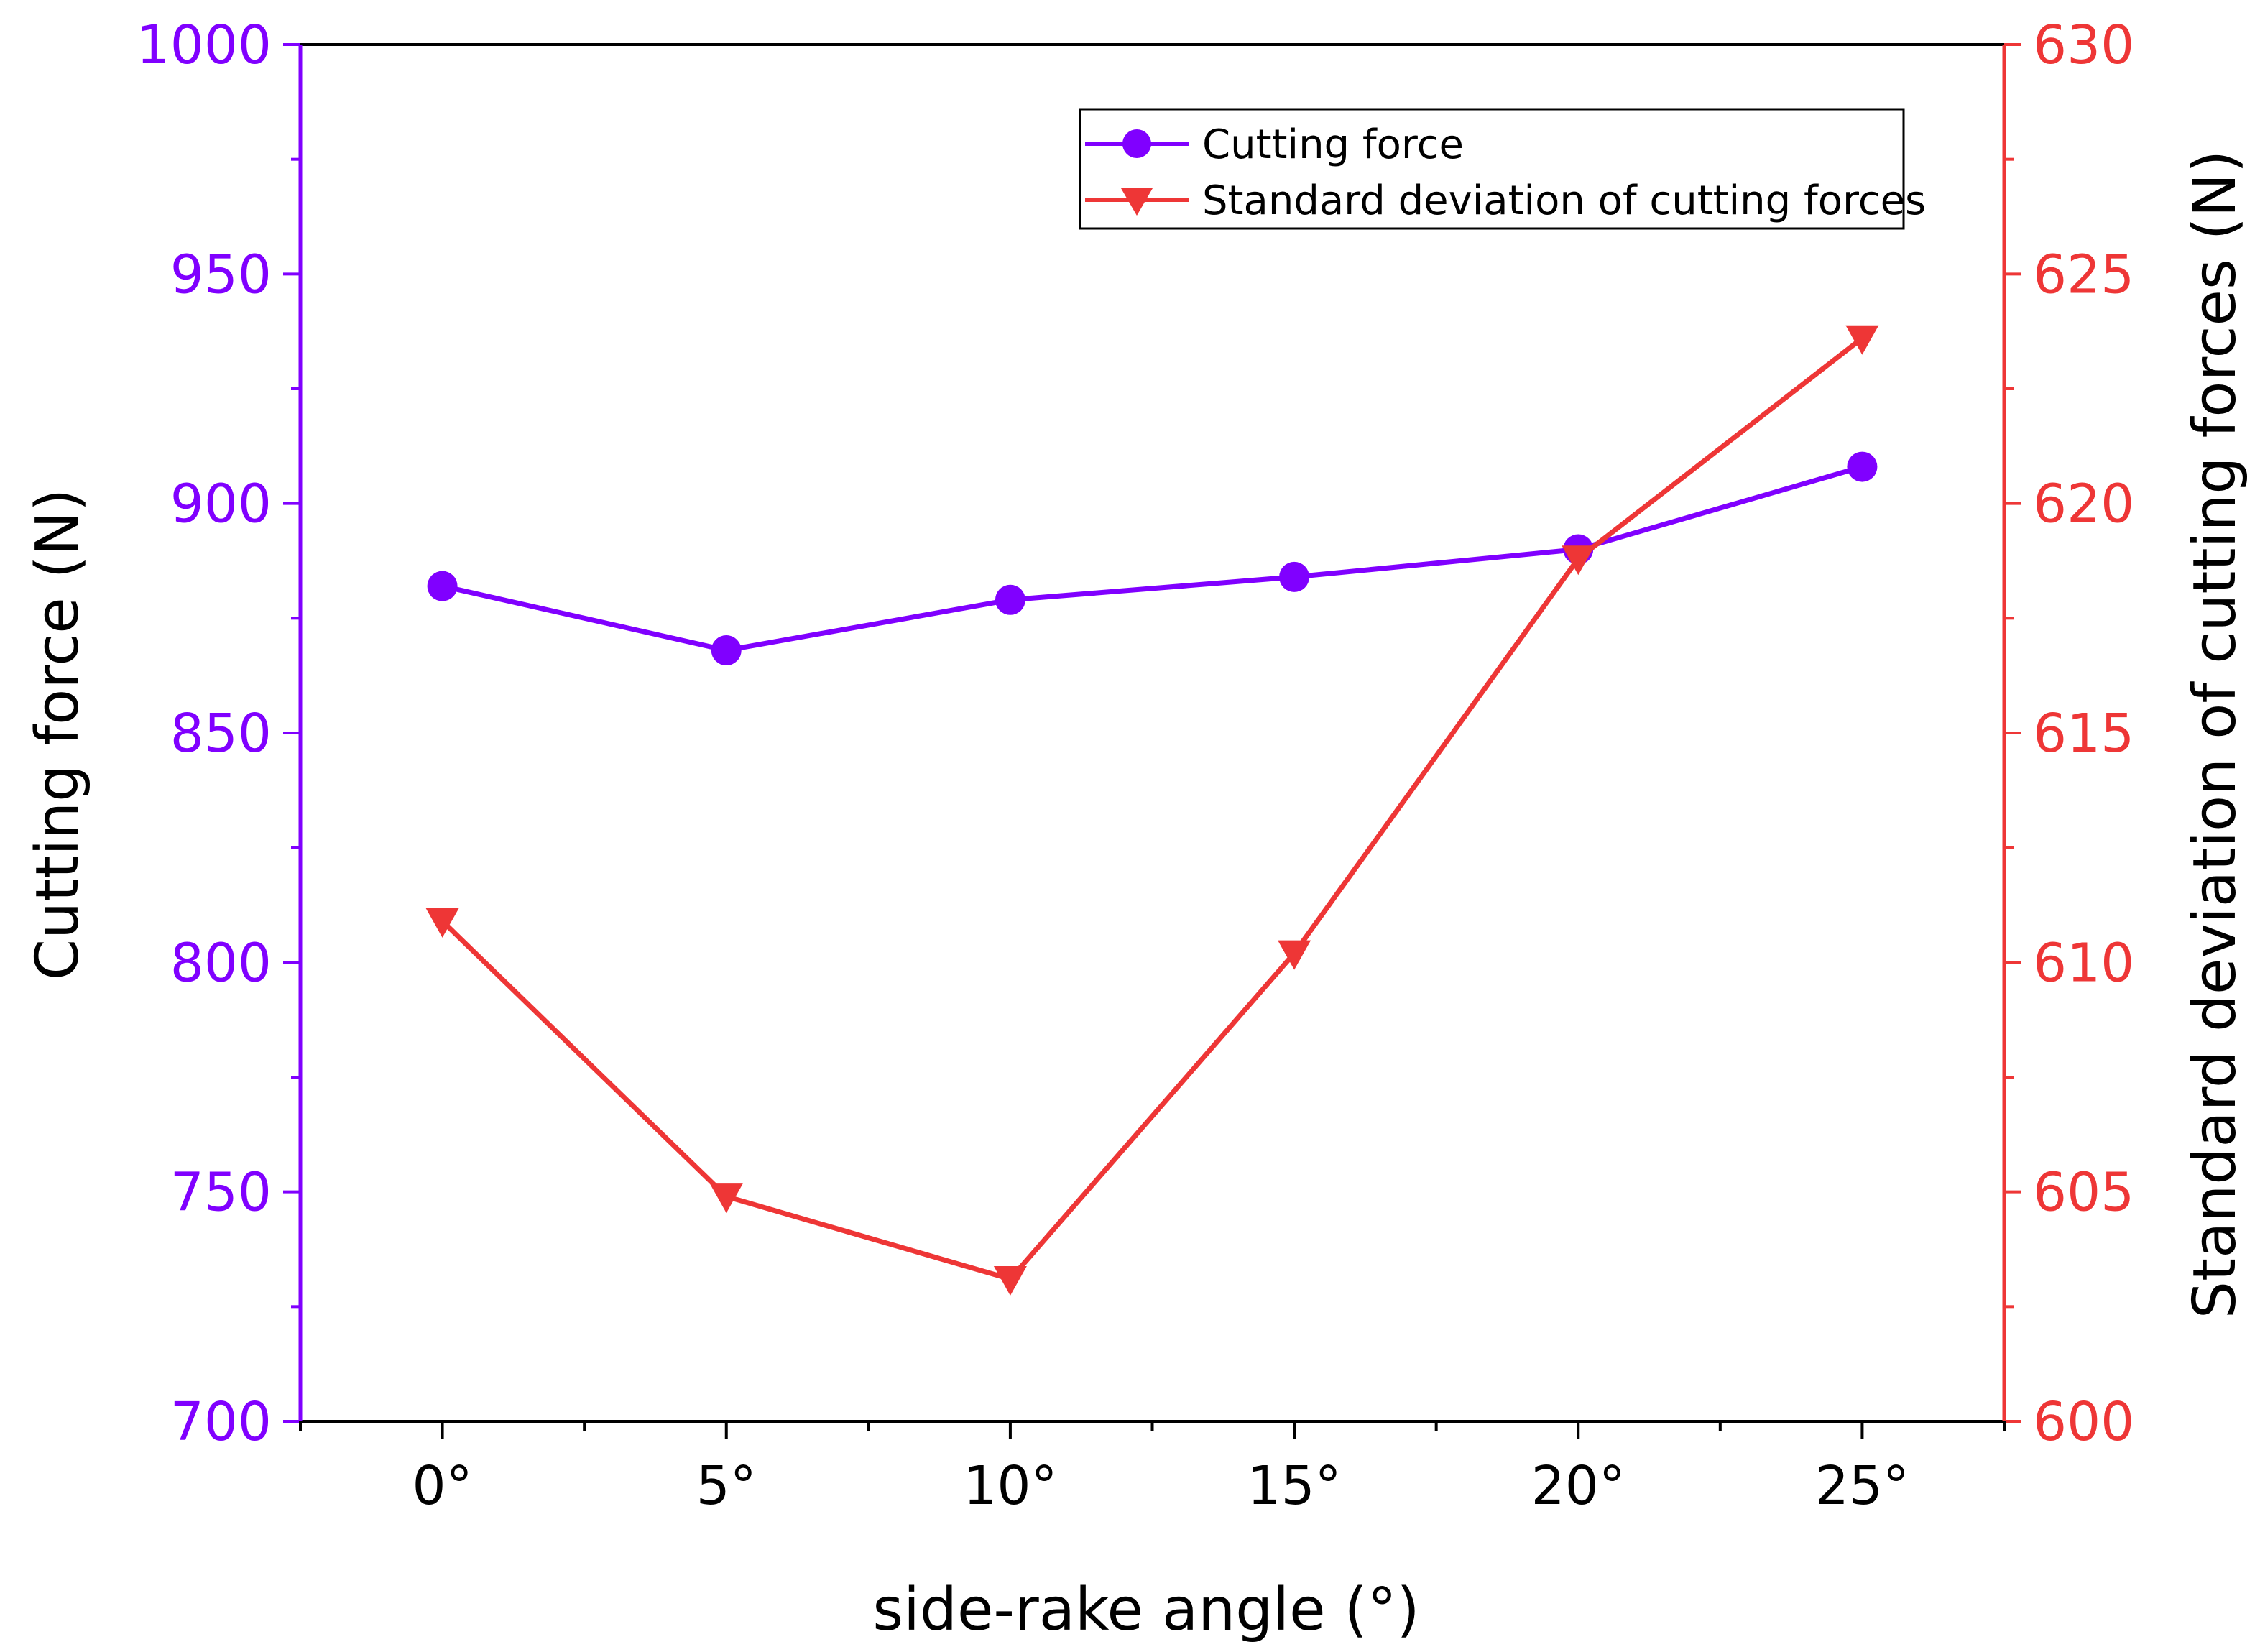  What do you see at coordinates (221, 963) in the screenshot?
I see `y-left-tick-label: 800` at bounding box center [221, 963].